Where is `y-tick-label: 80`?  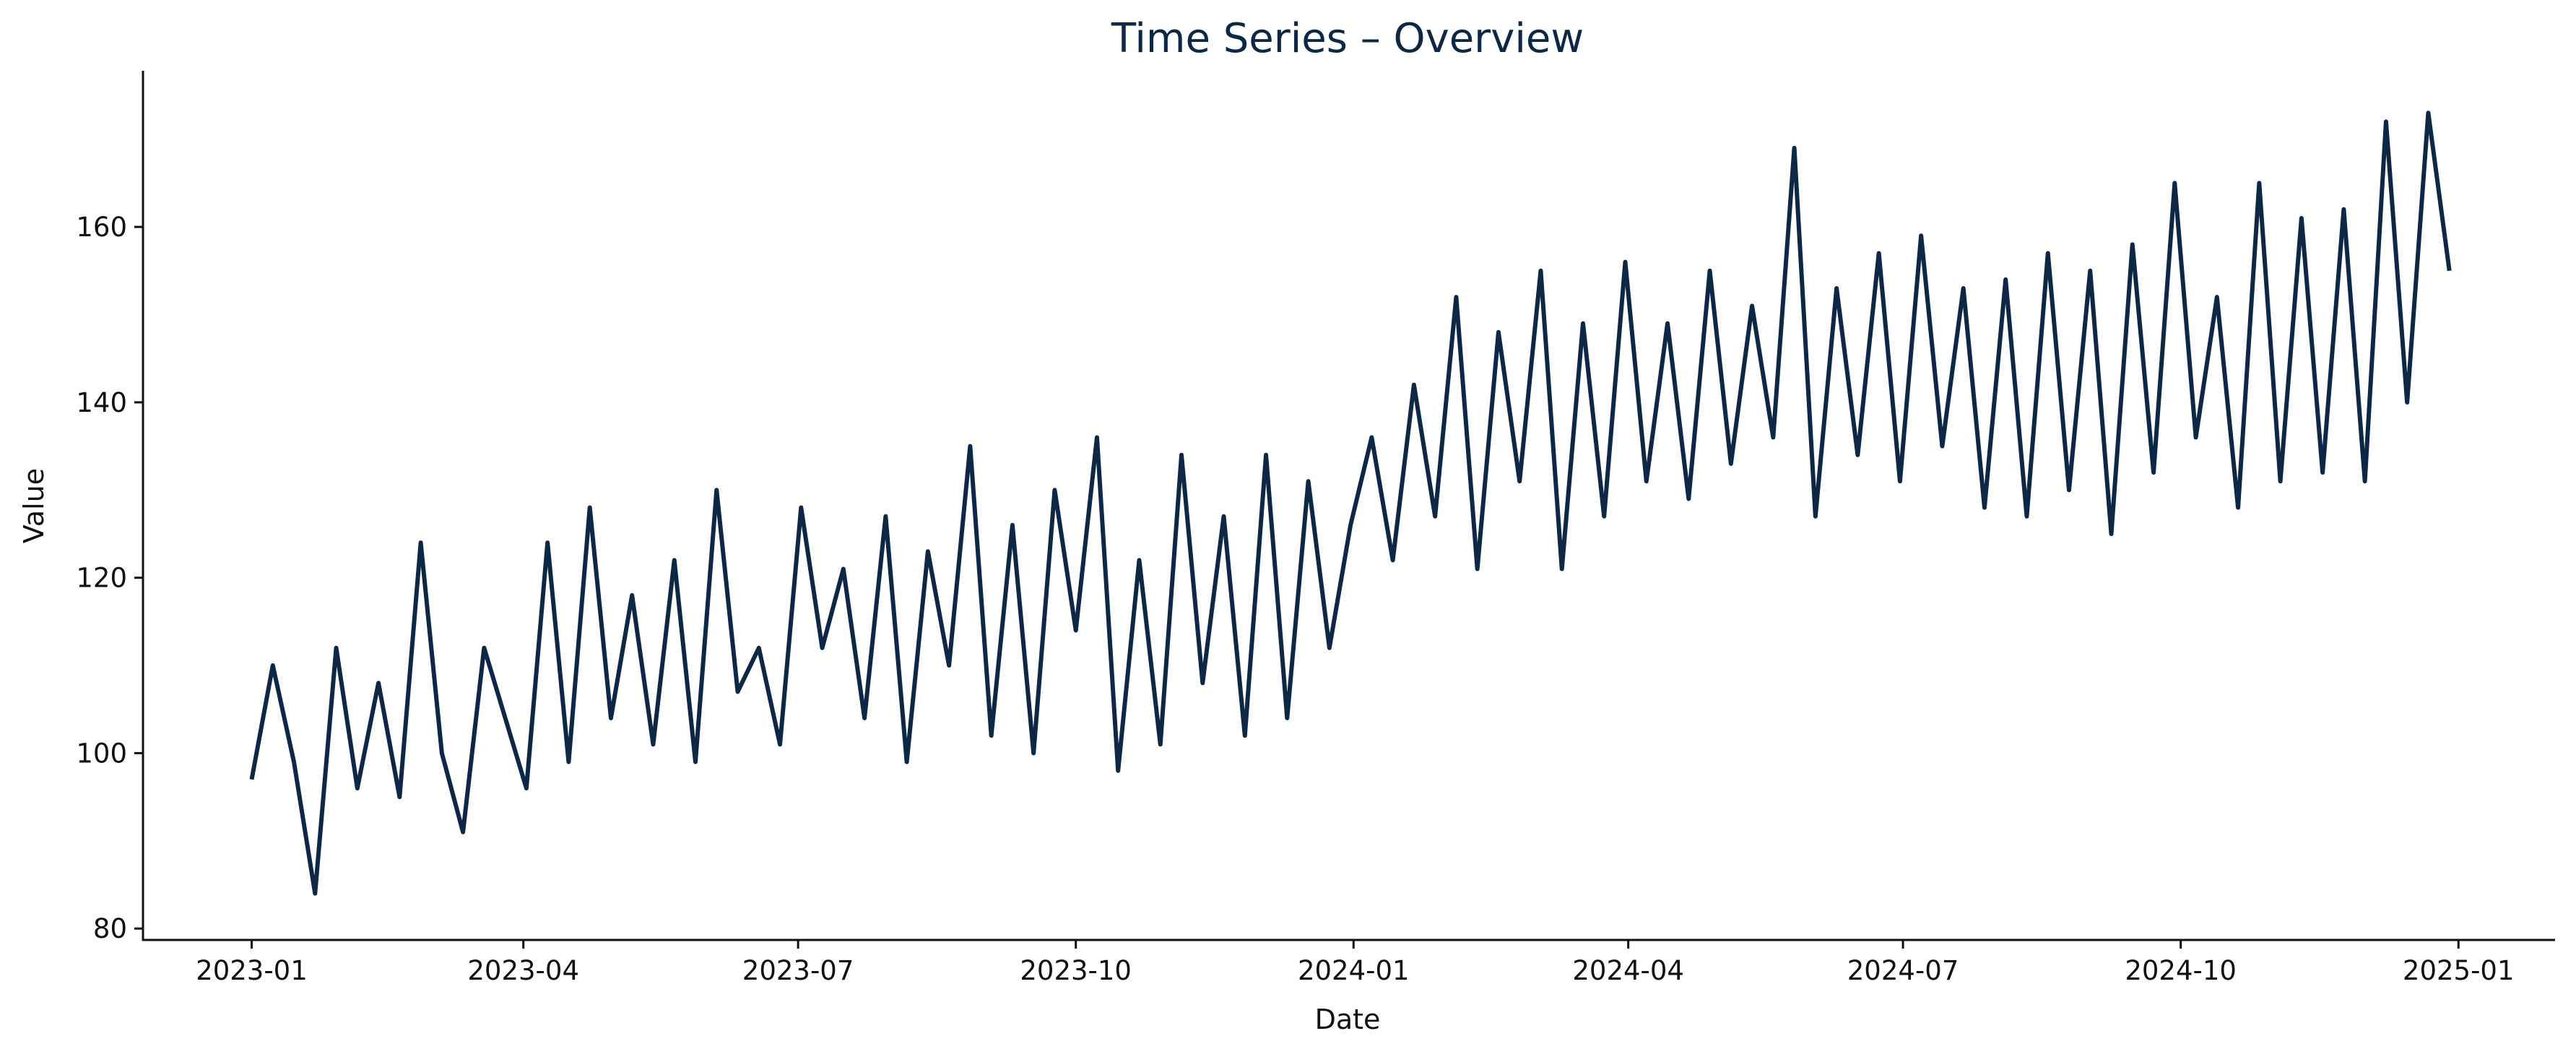 y-tick-label: 80 is located at coordinates (110, 928).